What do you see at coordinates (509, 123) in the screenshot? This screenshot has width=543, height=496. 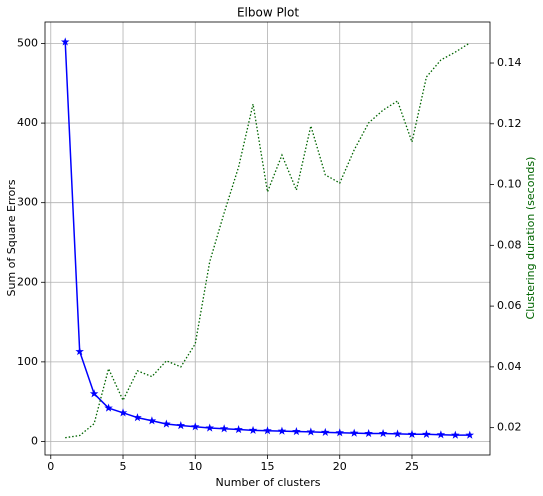 I see `y2-tick-label: 0.12` at bounding box center [509, 123].